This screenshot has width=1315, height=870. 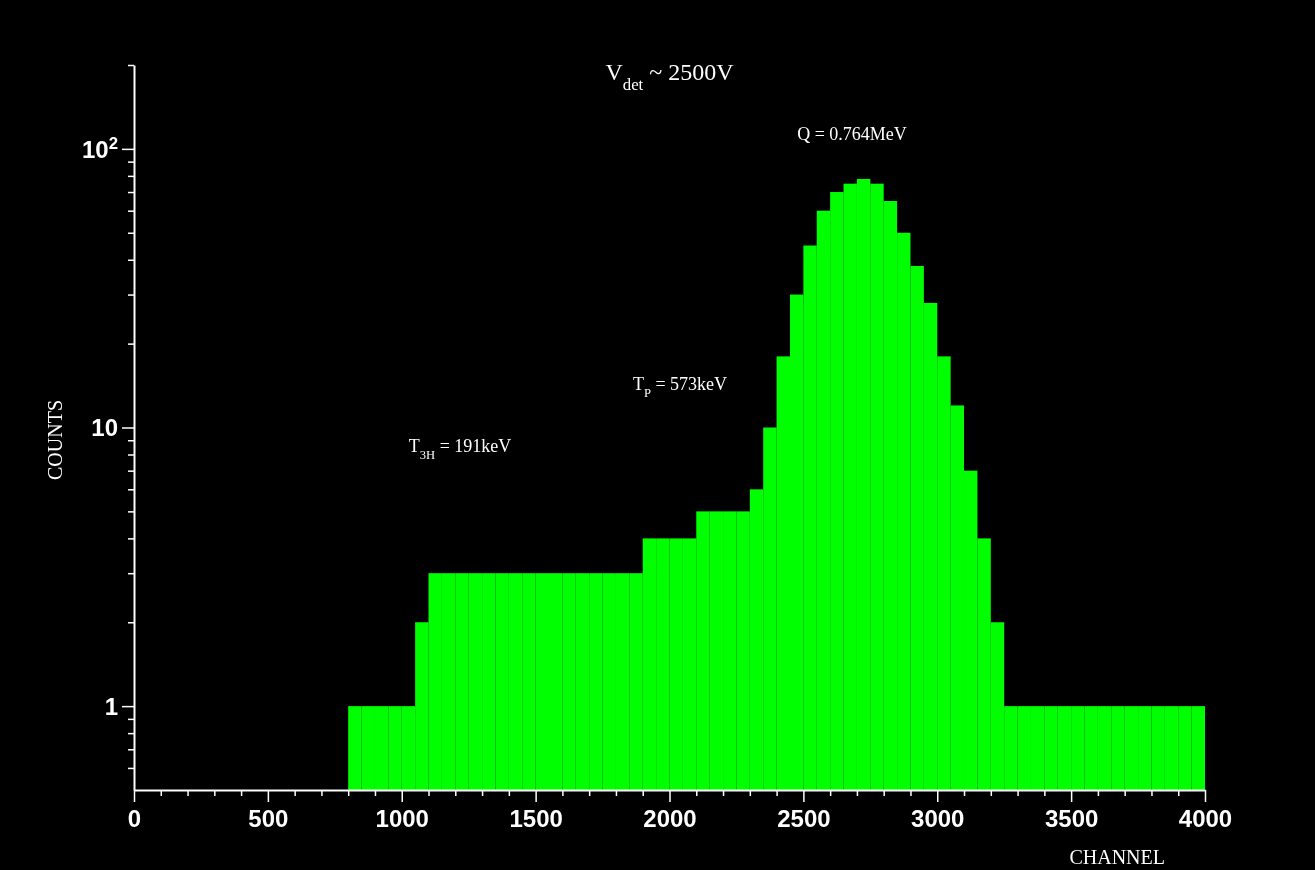 I want to click on x-tick-label: 2500, so click(x=804, y=819).